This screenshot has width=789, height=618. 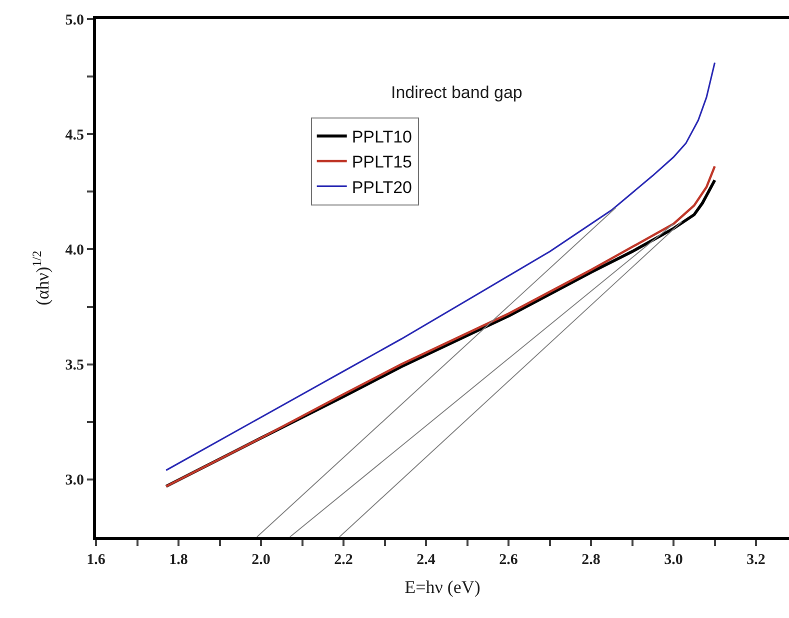 I want to click on y-tick-label: 3.0, so click(x=74, y=480).